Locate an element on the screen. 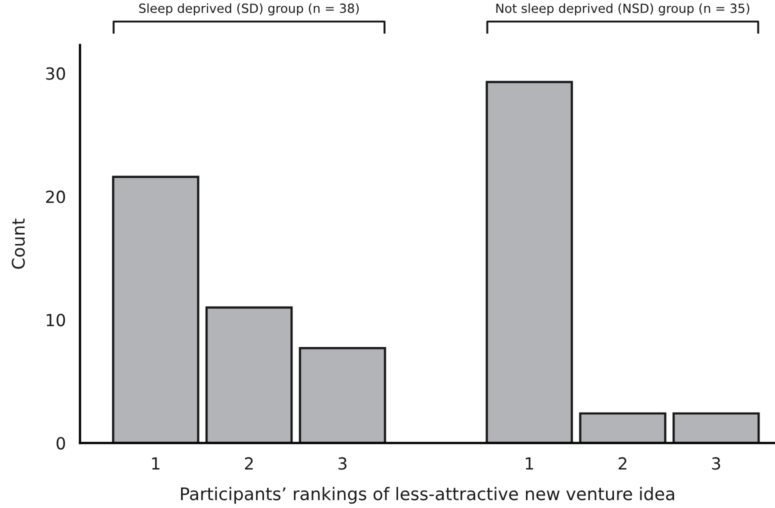 The height and width of the screenshot is (508, 775). y-tick-label: 0 is located at coordinates (61, 443).